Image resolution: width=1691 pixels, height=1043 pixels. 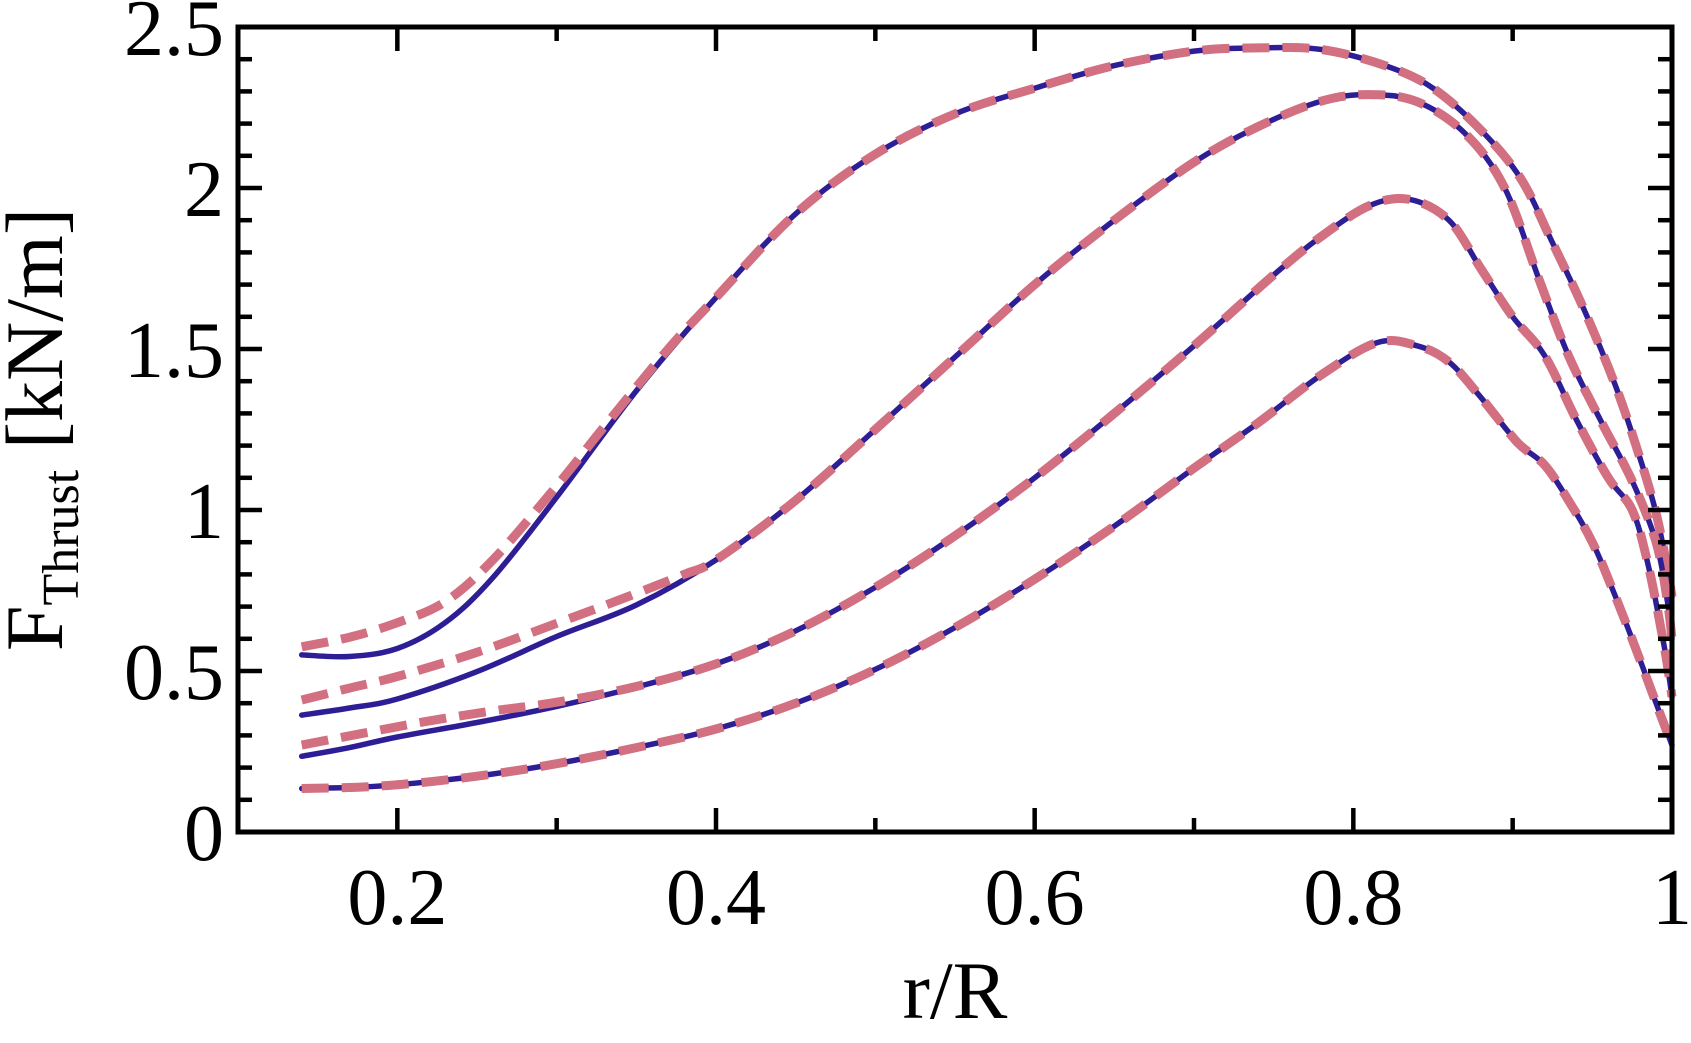 I want to click on y-tick-label: 0.5, so click(x=174, y=673).